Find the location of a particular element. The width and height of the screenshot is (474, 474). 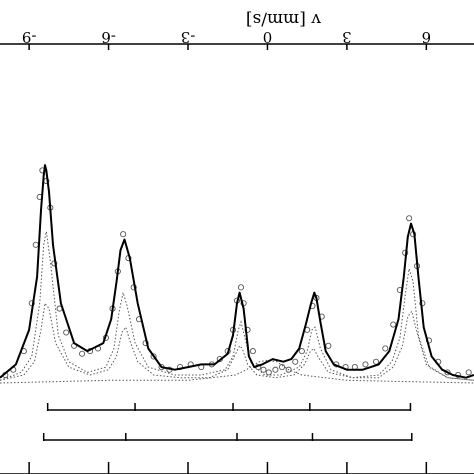

x-tick-label: -9 is located at coordinates (29, 37).